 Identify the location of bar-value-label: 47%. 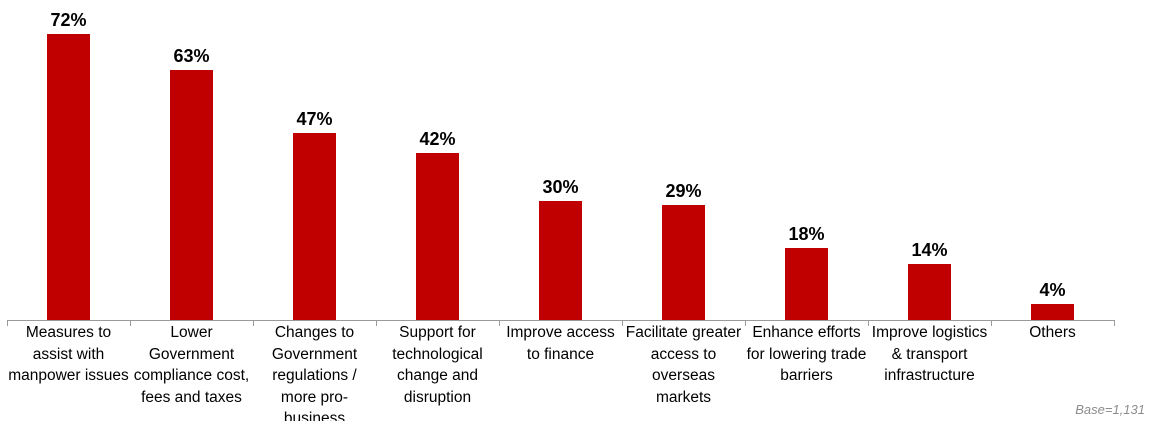
(314, 119).